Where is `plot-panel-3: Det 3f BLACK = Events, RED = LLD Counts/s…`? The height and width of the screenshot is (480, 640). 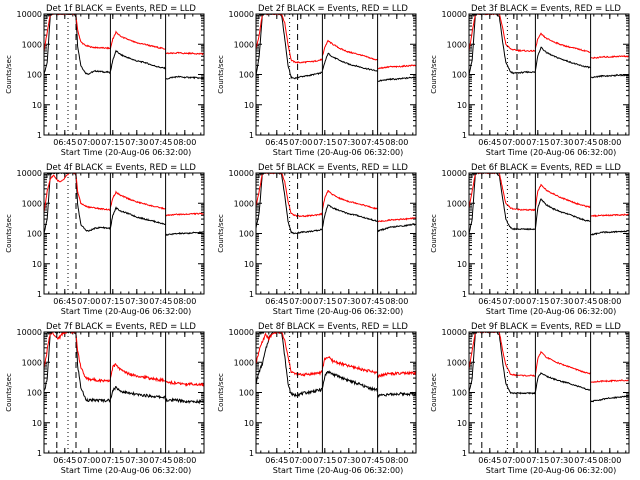 plot-panel-3: Det 3f BLACK = Events, RED = LLD Counts/s… is located at coordinates (530, 80).